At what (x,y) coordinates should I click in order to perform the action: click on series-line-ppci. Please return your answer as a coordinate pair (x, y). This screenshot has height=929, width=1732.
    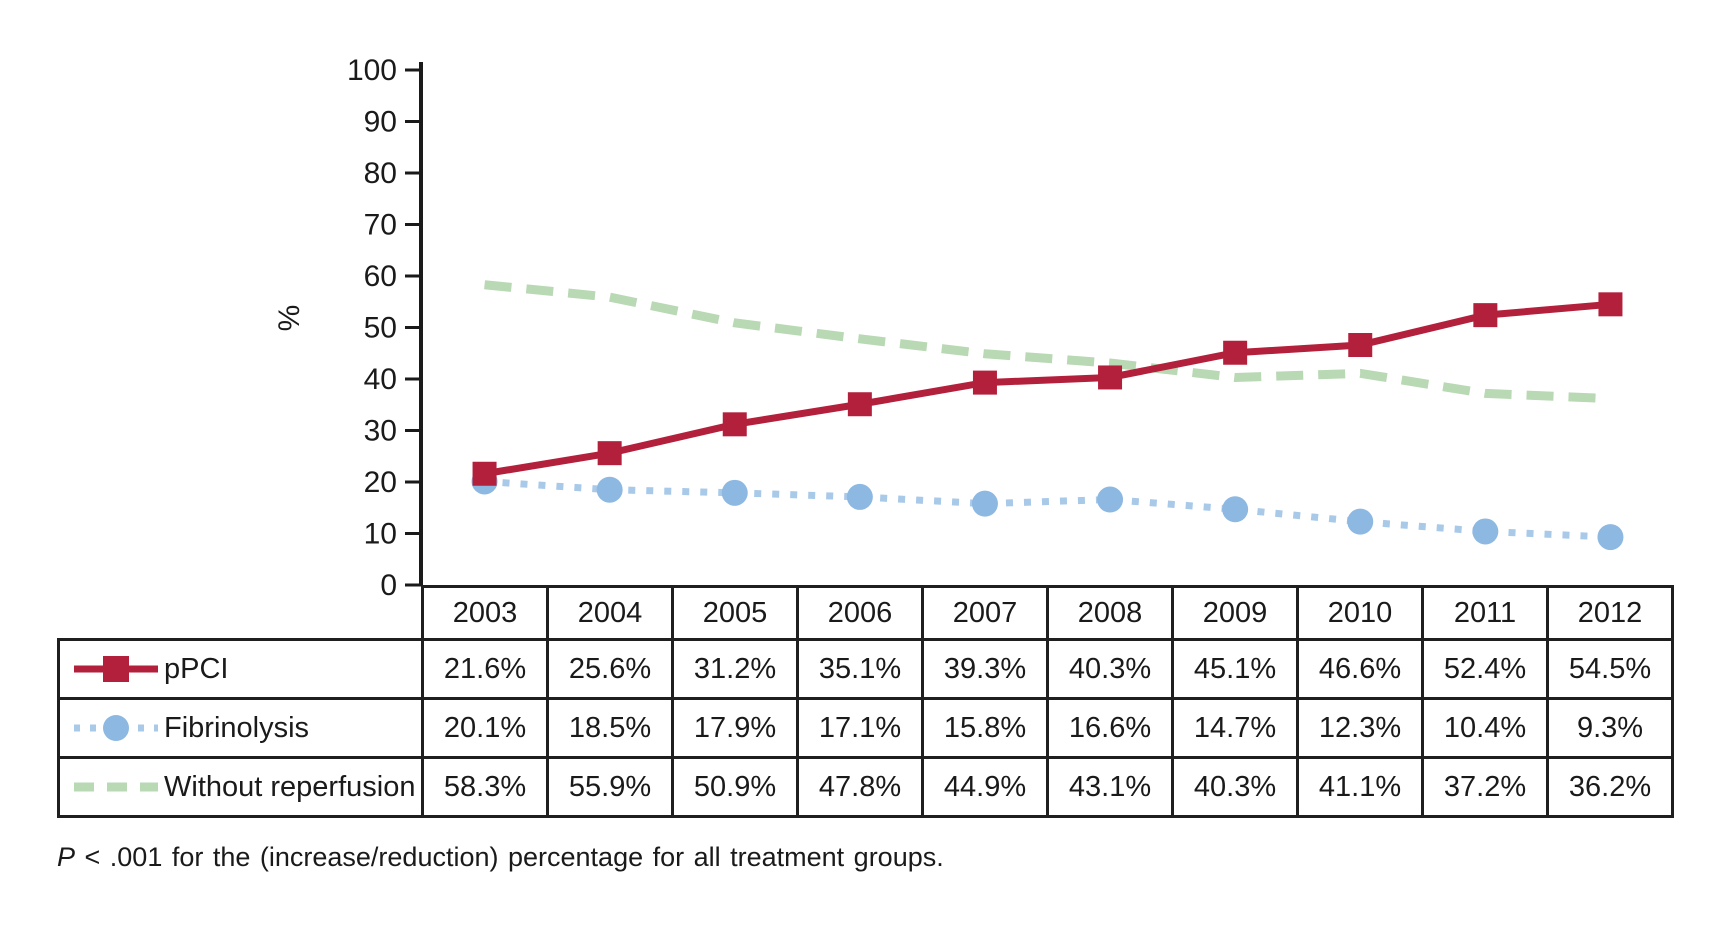
    Looking at the image, I should click on (1047, 389).